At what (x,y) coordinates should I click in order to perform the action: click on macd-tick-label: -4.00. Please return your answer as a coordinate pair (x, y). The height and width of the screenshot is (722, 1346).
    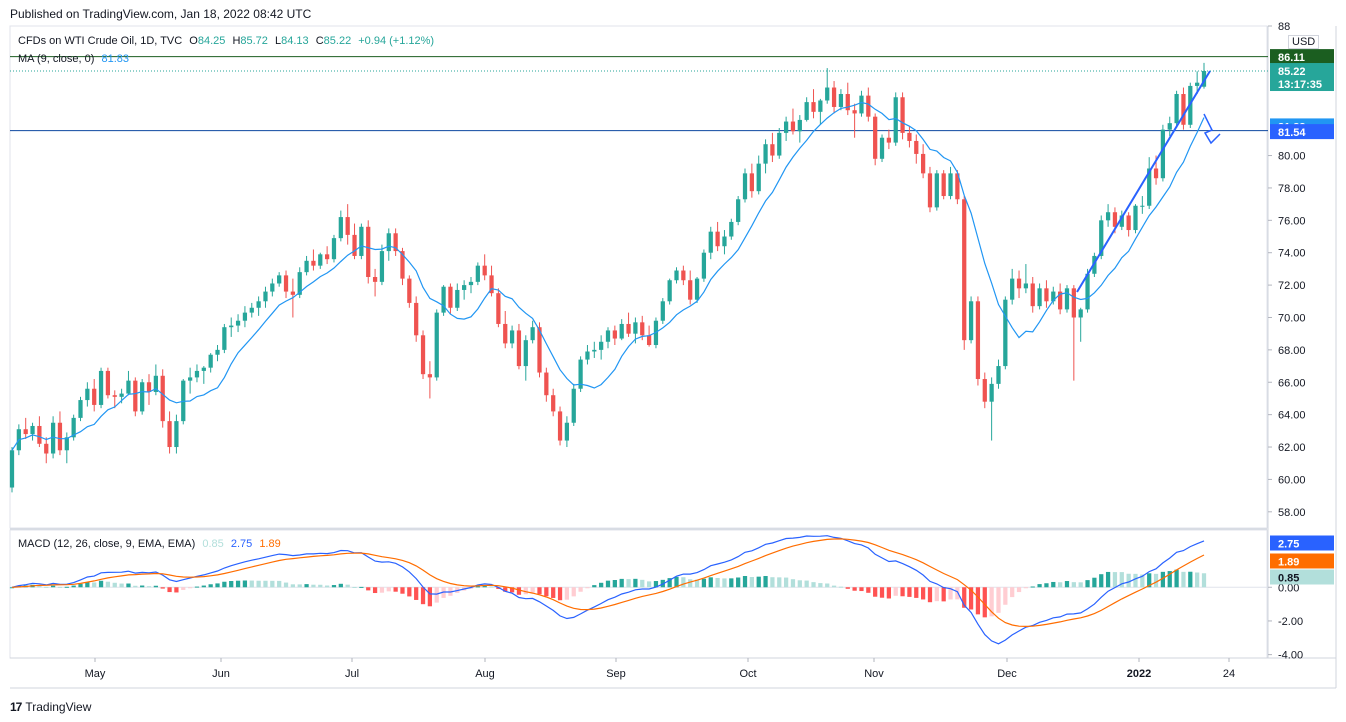
    Looking at the image, I should click on (1290, 656).